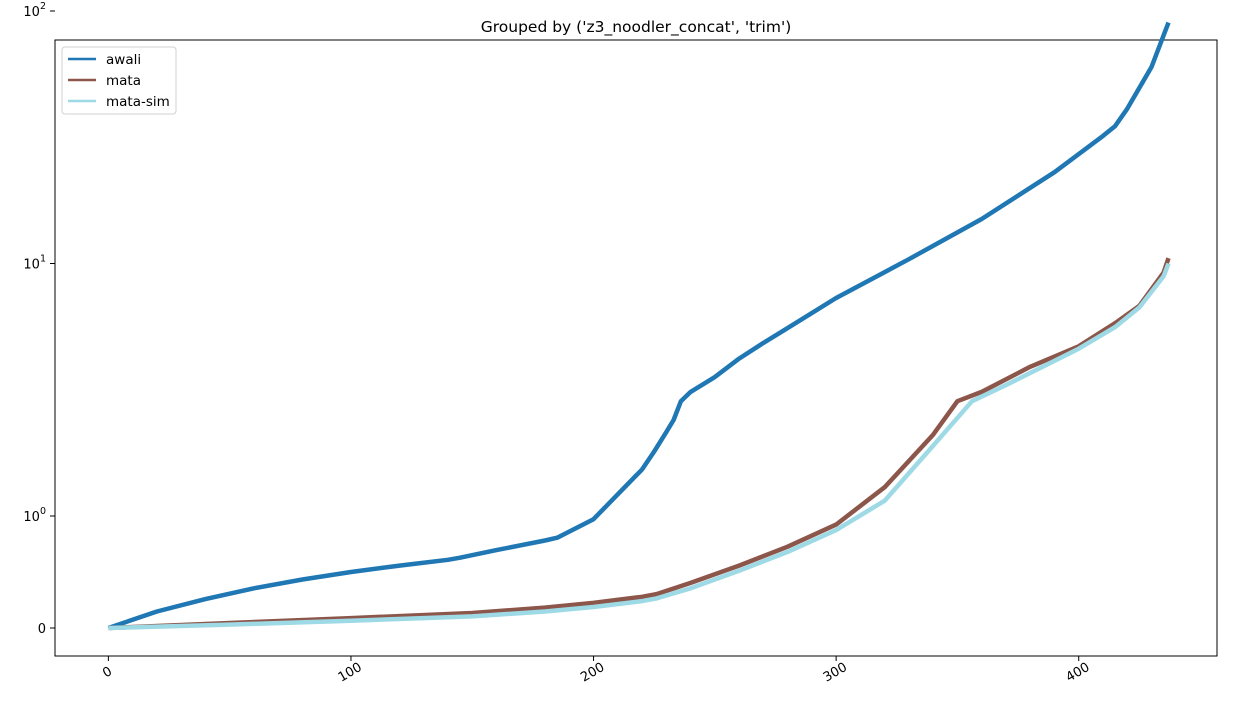  I want to click on x-tick-label: 300, so click(835, 672).